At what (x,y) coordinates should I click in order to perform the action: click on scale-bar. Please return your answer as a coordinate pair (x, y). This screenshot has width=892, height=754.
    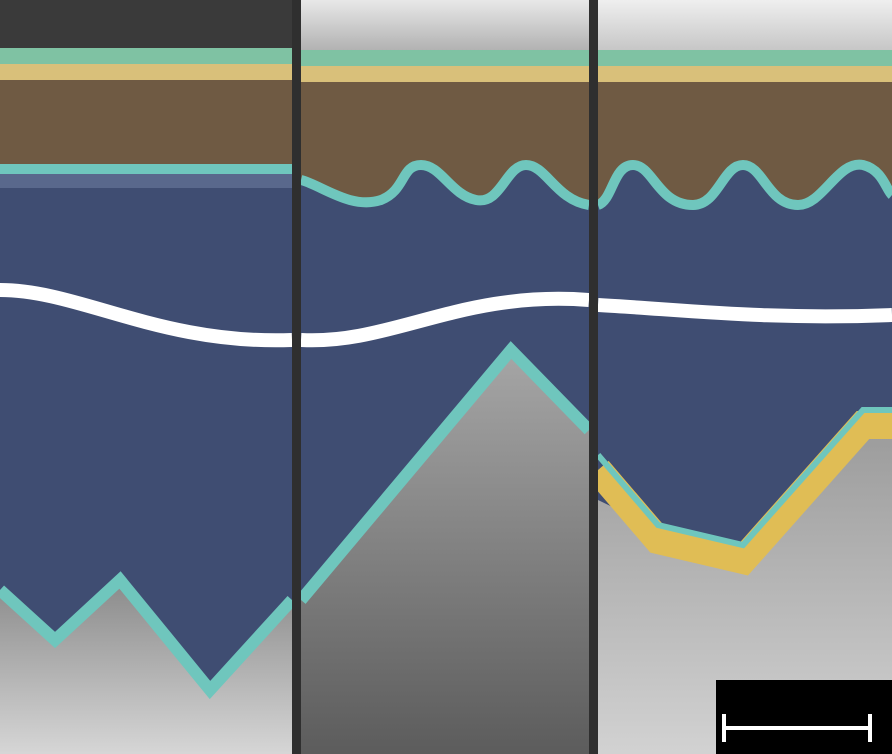
    Looking at the image, I should click on (804, 717).